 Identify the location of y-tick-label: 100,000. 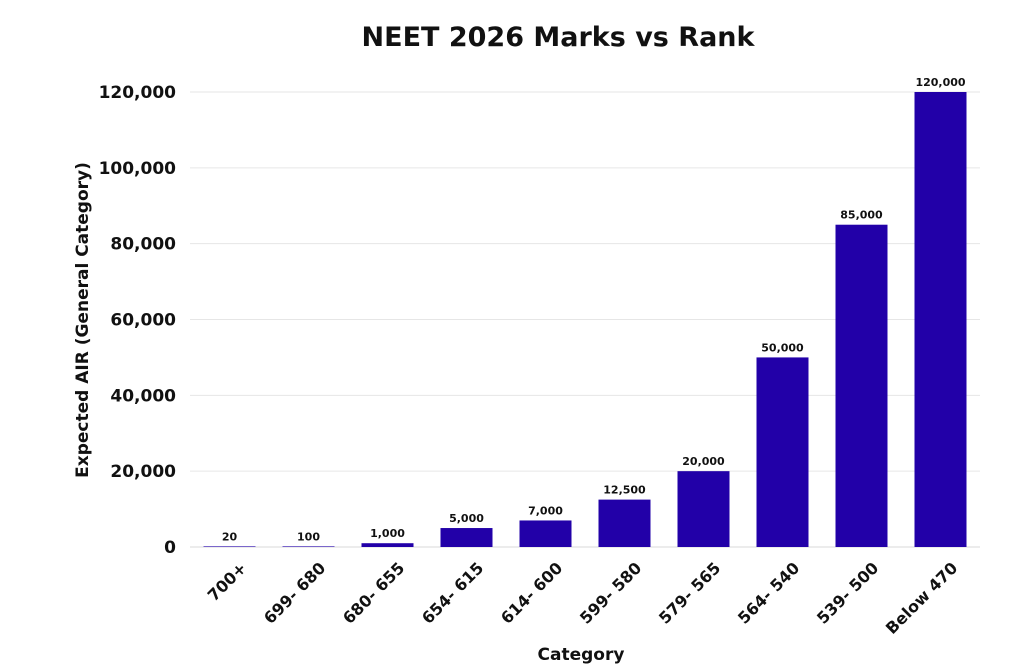
(138, 169).